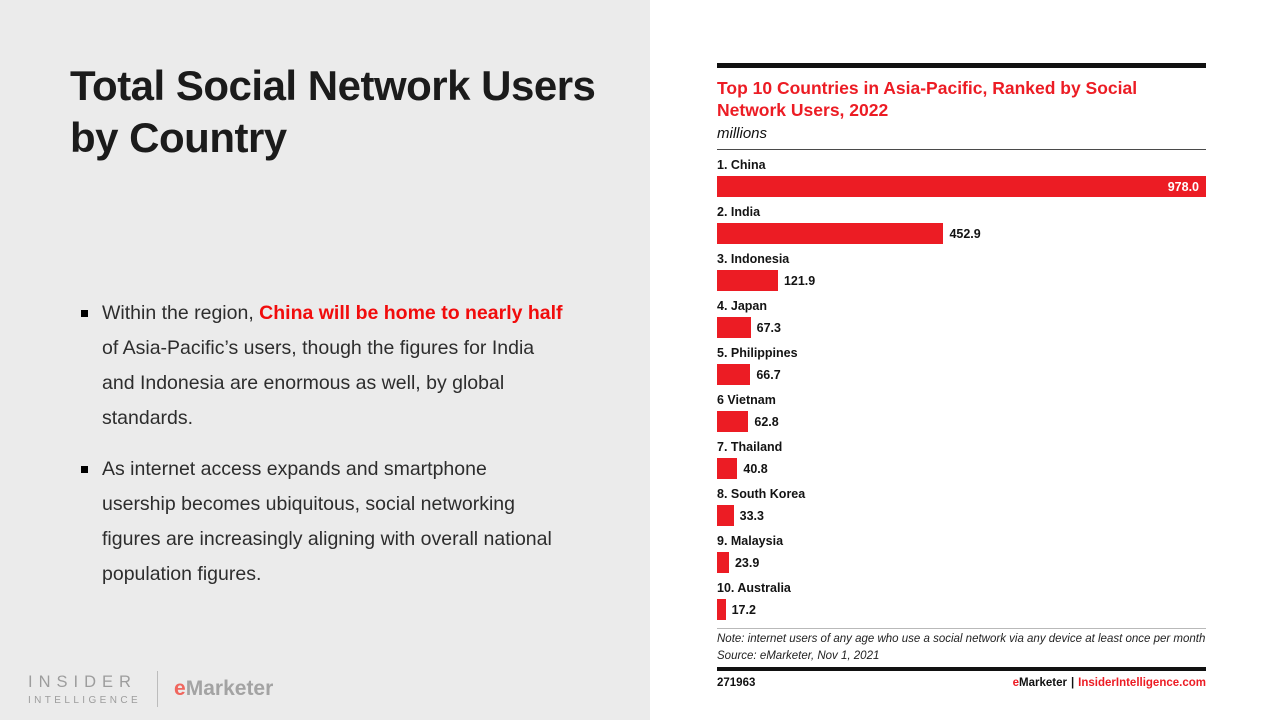 Image resolution: width=1280 pixels, height=720 pixels. I want to click on footer-brand: eMarketer | InsiderIntelligence.com, so click(1109, 683).